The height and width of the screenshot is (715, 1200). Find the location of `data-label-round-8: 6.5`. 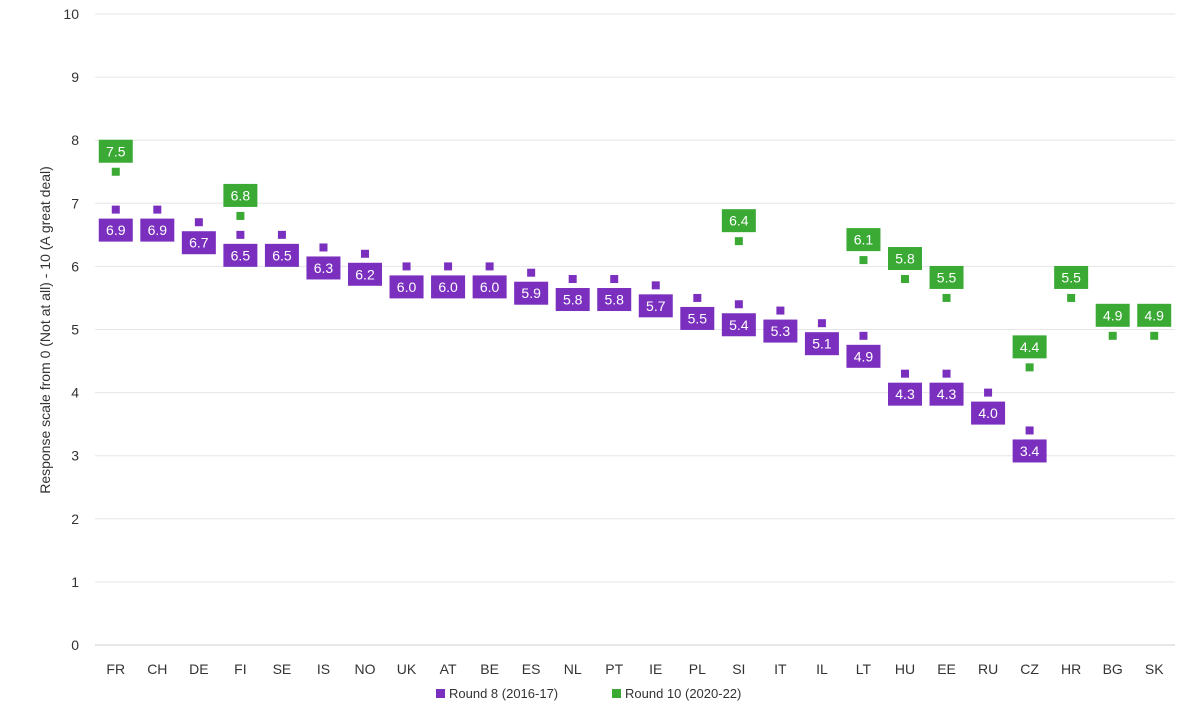

data-label-round-8: 6.5 is located at coordinates (241, 255).